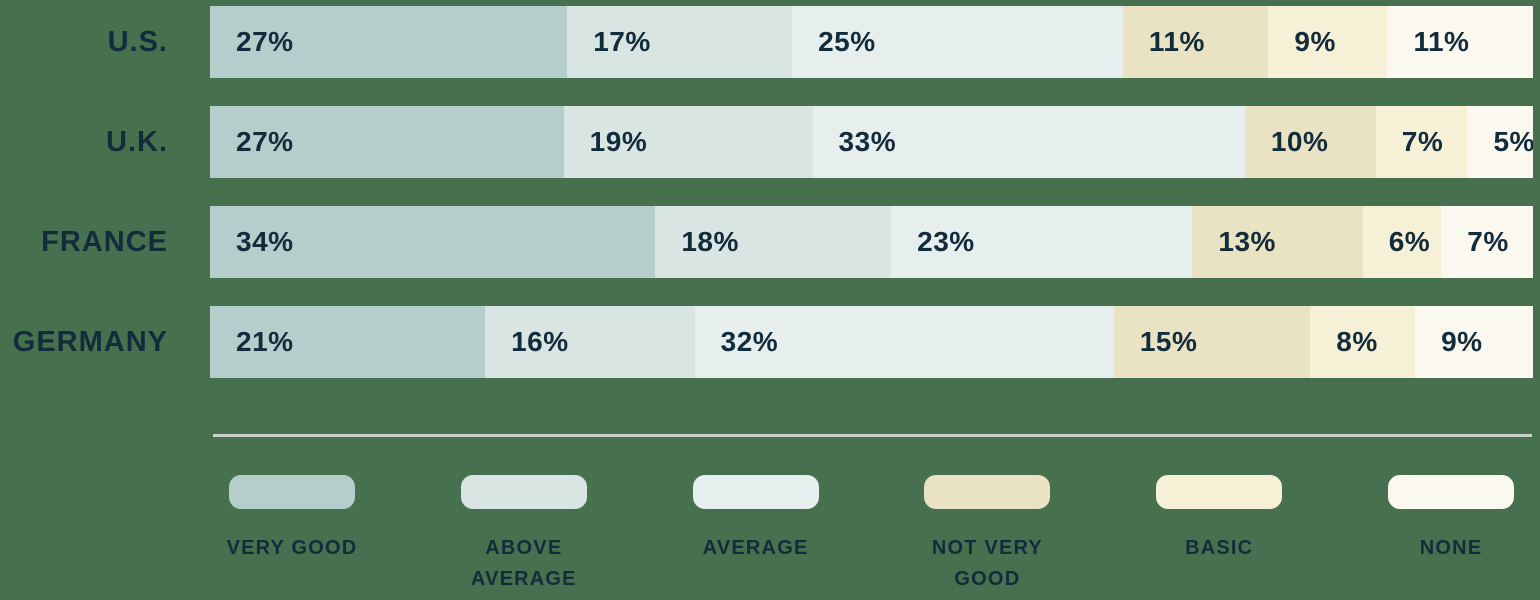 This screenshot has width=1540, height=600. I want to click on legend-swatch-very-good, so click(292, 492).